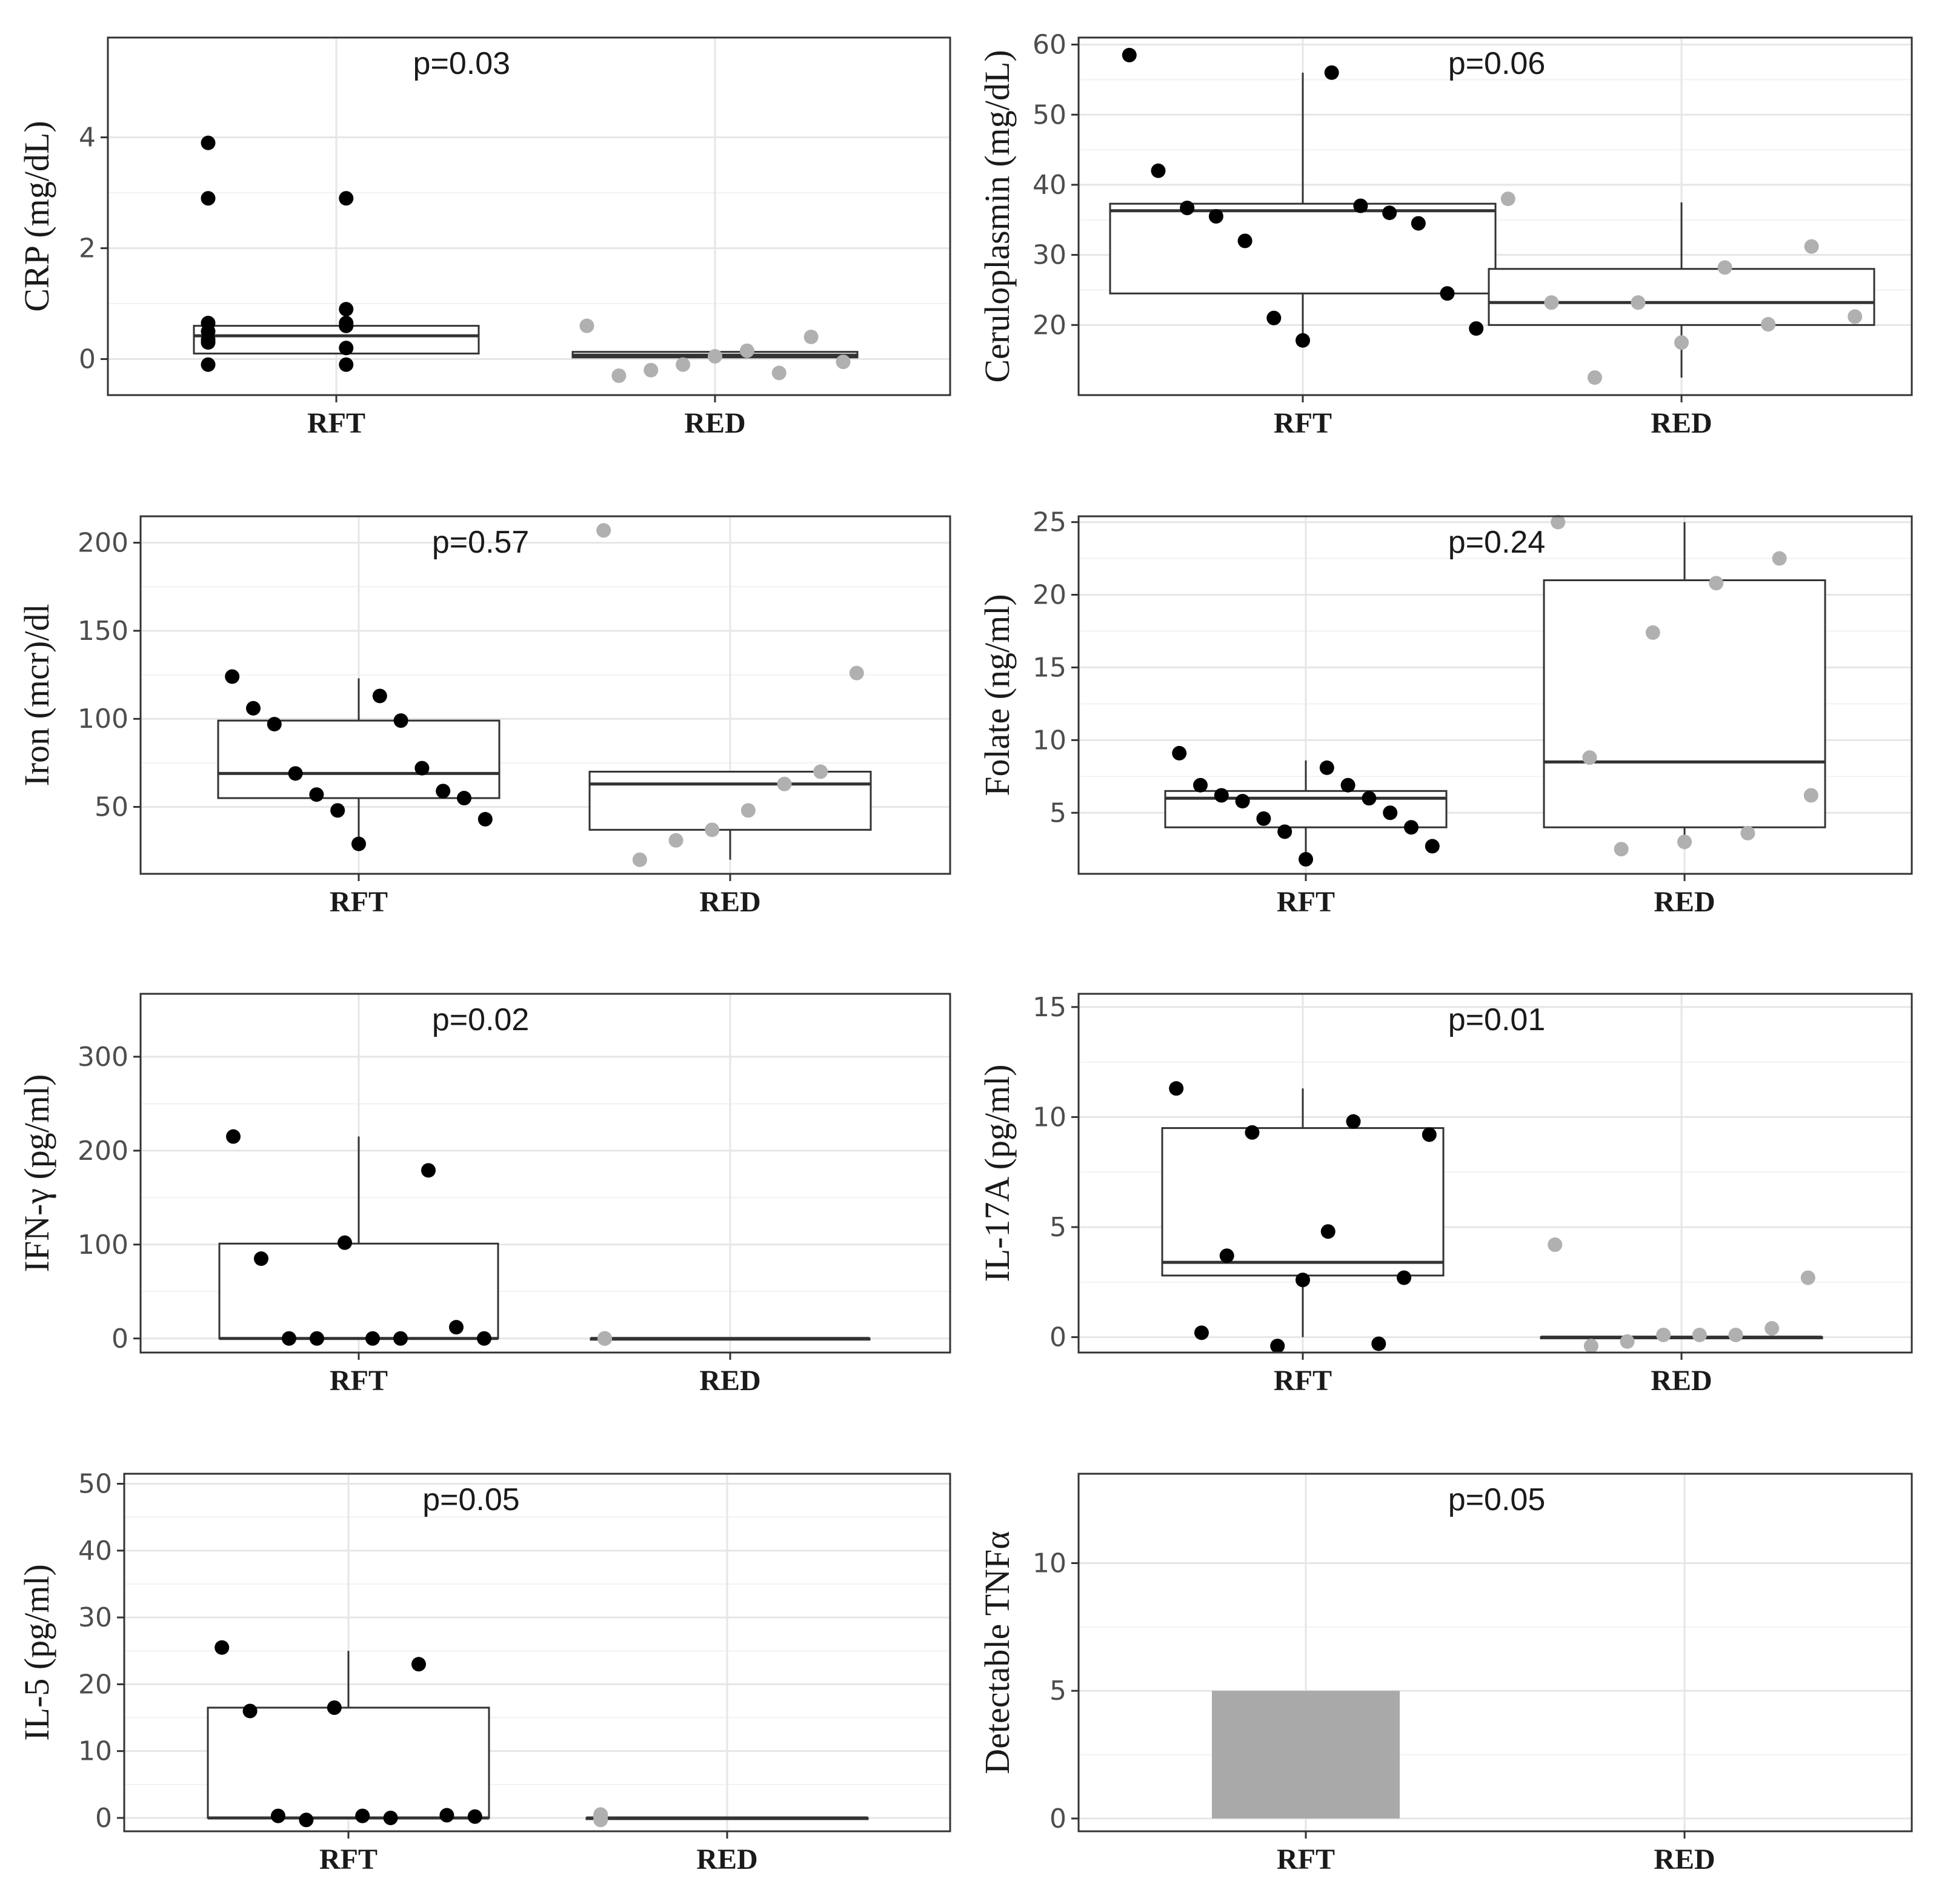  What do you see at coordinates (1497, 1019) in the screenshot?
I see `p-value-annotation: p=0.01` at bounding box center [1497, 1019].